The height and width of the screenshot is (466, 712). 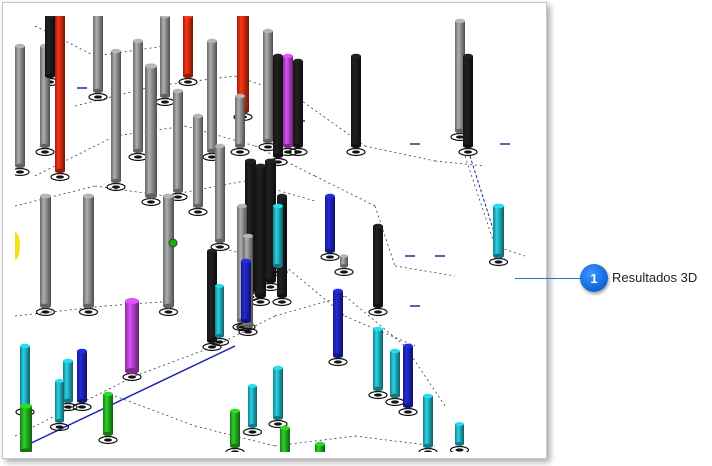 I want to click on main-pipe, so click(x=130, y=396).